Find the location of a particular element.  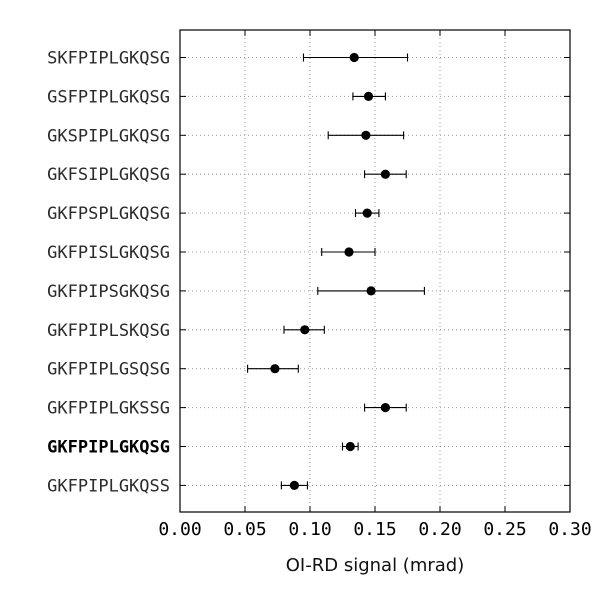

category-label: GKFPIPLSKQSG is located at coordinates (108, 331).